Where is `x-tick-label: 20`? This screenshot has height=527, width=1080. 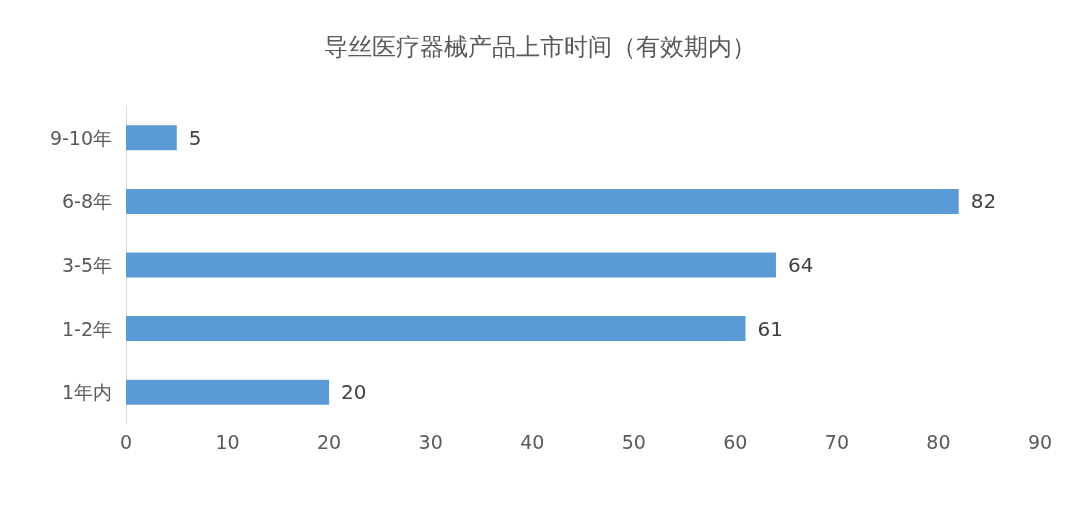
x-tick-label: 20 is located at coordinates (329, 441).